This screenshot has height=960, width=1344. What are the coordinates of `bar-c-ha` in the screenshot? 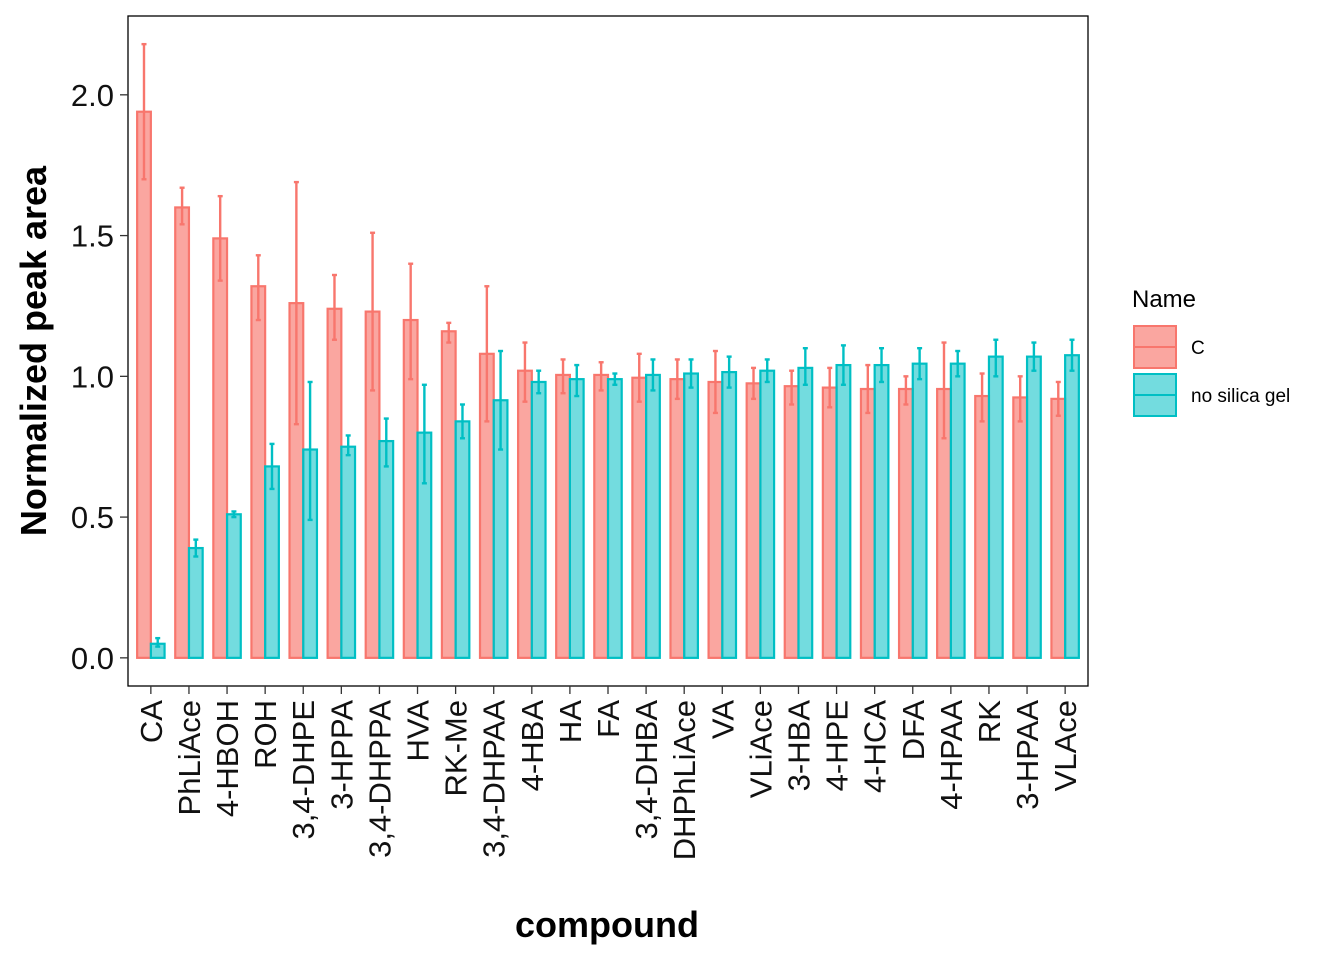 It's located at (563, 516).